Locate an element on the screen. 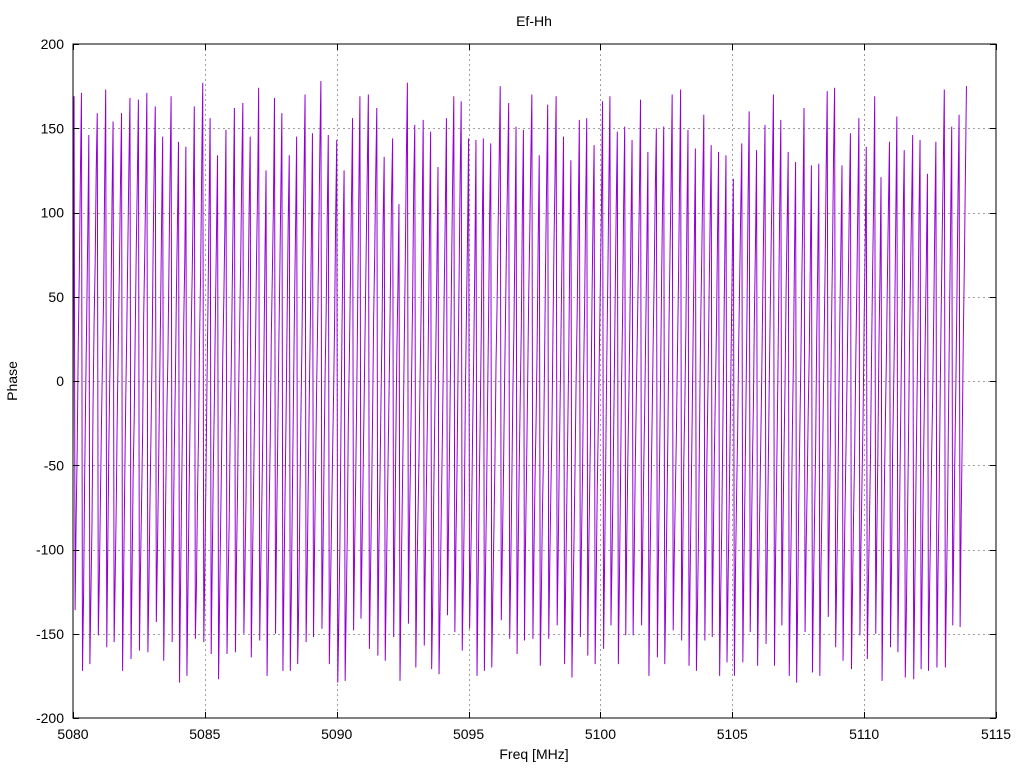 This screenshot has height=768, width=1024. y-tick-label: 150 is located at coordinates (53, 128).